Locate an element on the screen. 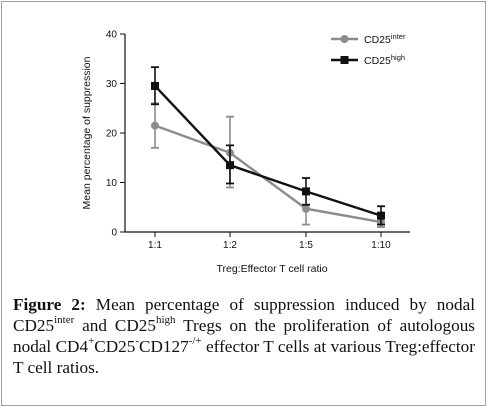 The height and width of the screenshot is (409, 489). y-tick-label: 30 is located at coordinates (112, 84).